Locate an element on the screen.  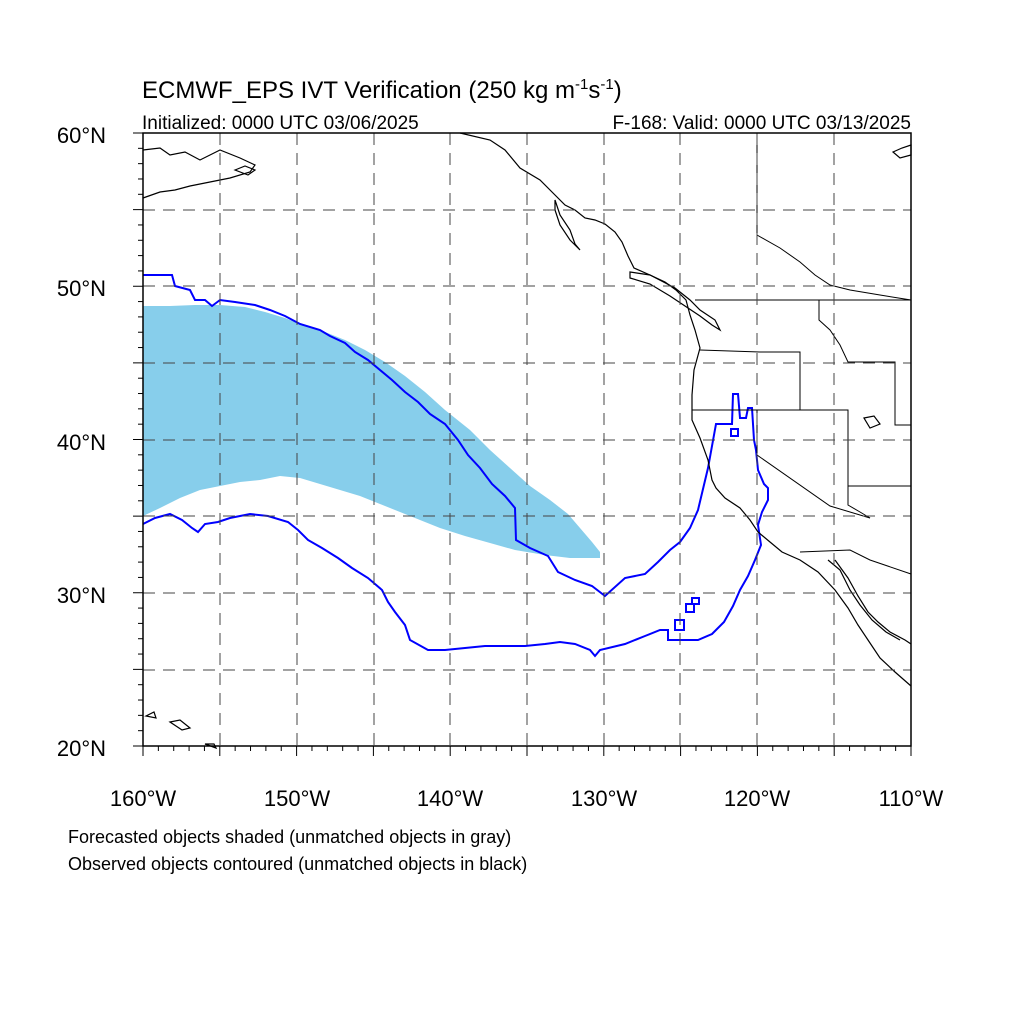
lon-label-140w: 140°W is located at coordinates (450, 798).